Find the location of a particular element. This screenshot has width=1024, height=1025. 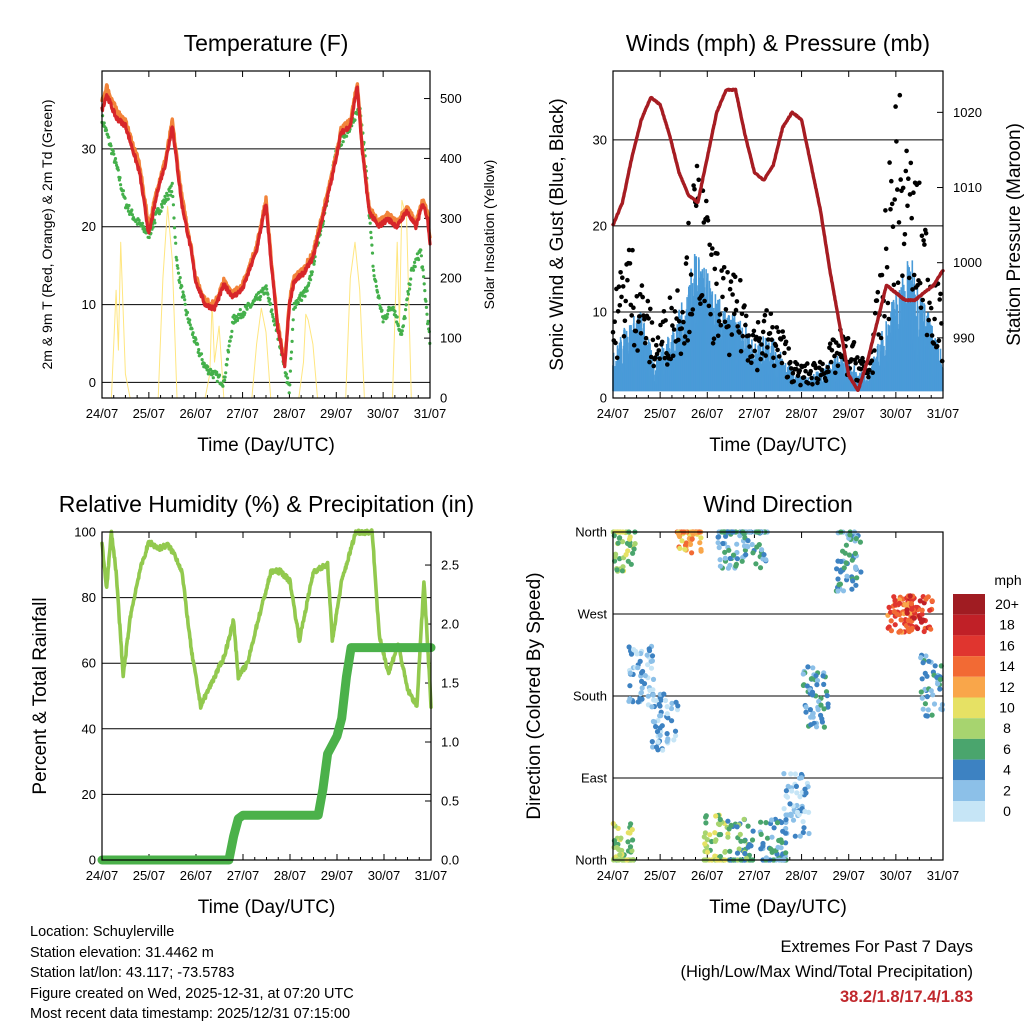

humidity-line is located at coordinates (266, 619).